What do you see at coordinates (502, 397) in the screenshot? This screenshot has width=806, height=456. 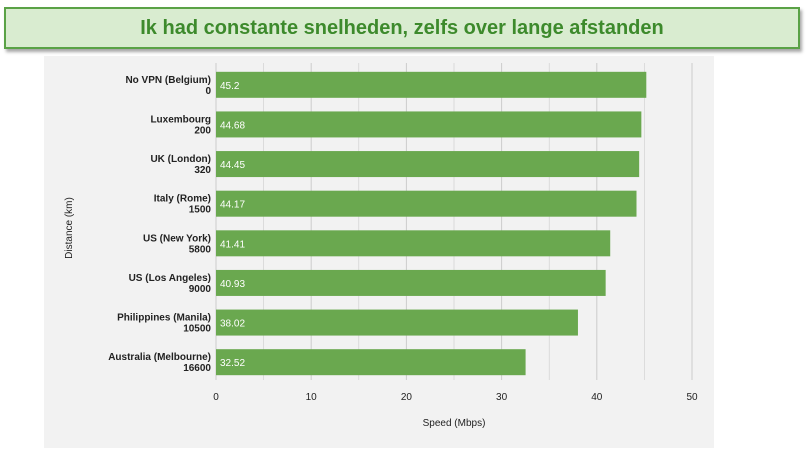 I see `x-tick-label: 30` at bounding box center [502, 397].